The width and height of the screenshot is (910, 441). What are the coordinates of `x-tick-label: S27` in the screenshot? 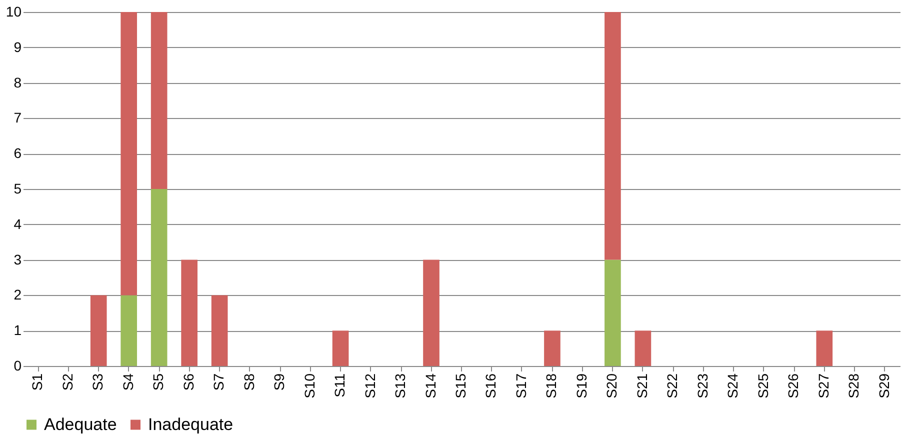 It's located at (823, 385).